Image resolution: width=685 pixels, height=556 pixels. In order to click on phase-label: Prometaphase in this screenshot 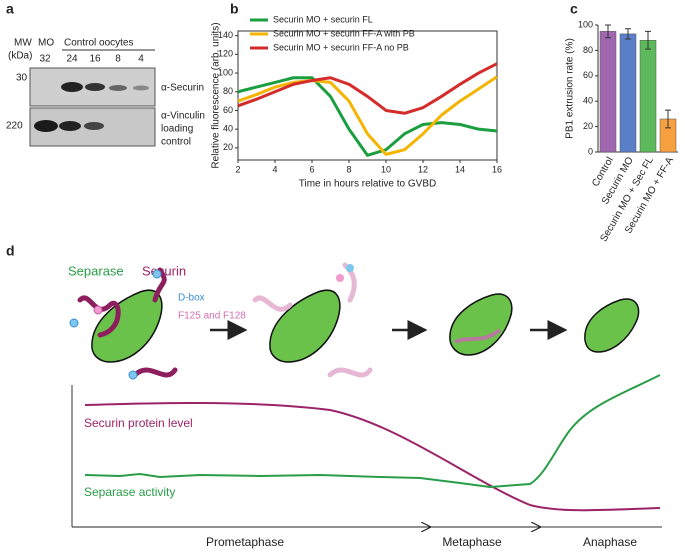, I will do `click(245, 542)`.